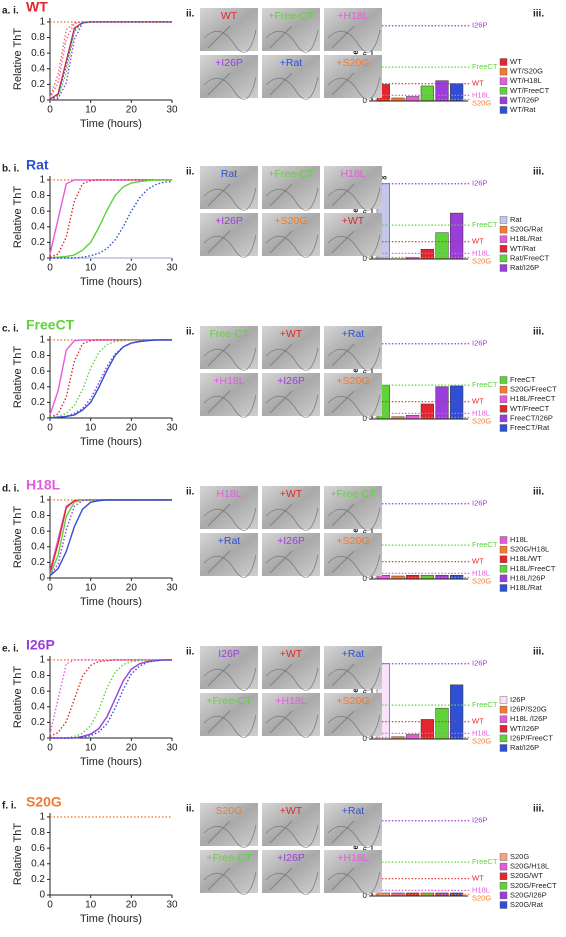 The width and height of the screenshot is (566, 937). I want to click on micrograph-label: S20G, so click(229, 811).